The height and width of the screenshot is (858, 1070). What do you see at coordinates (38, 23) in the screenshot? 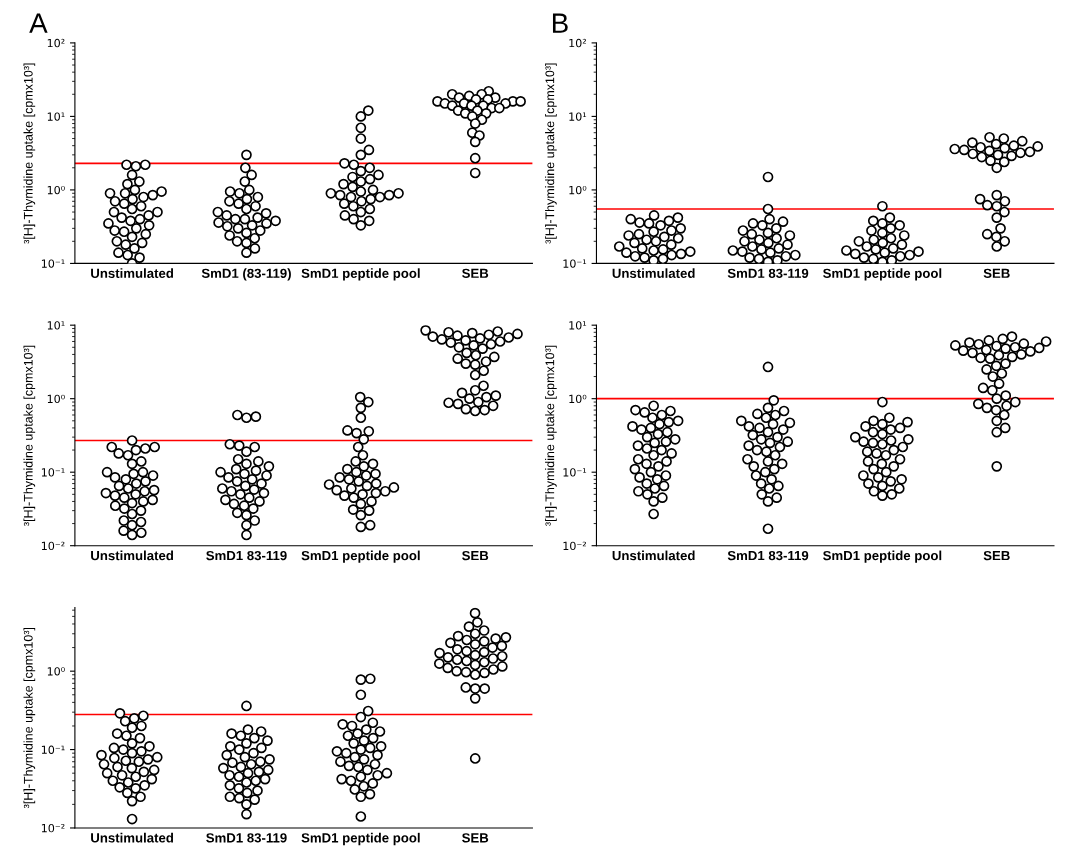
I see `chart-title: A` at bounding box center [38, 23].